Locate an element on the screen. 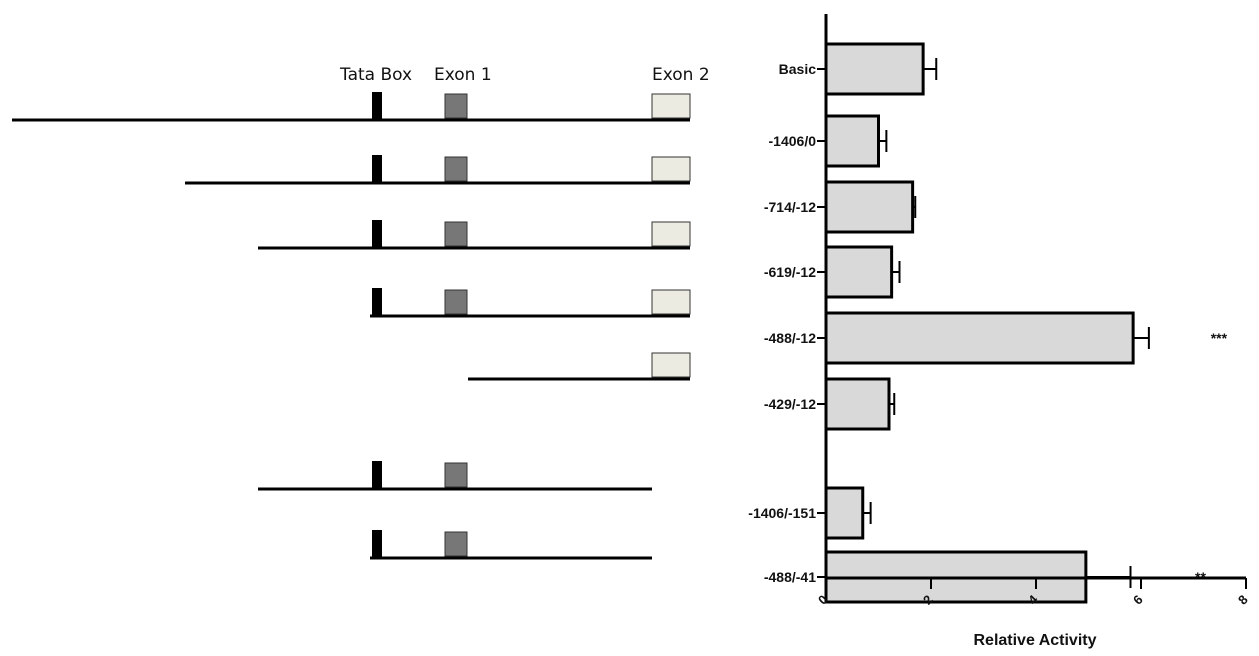 This screenshot has height=656, width=1259. category-label: -488/-12 is located at coordinates (790, 338).